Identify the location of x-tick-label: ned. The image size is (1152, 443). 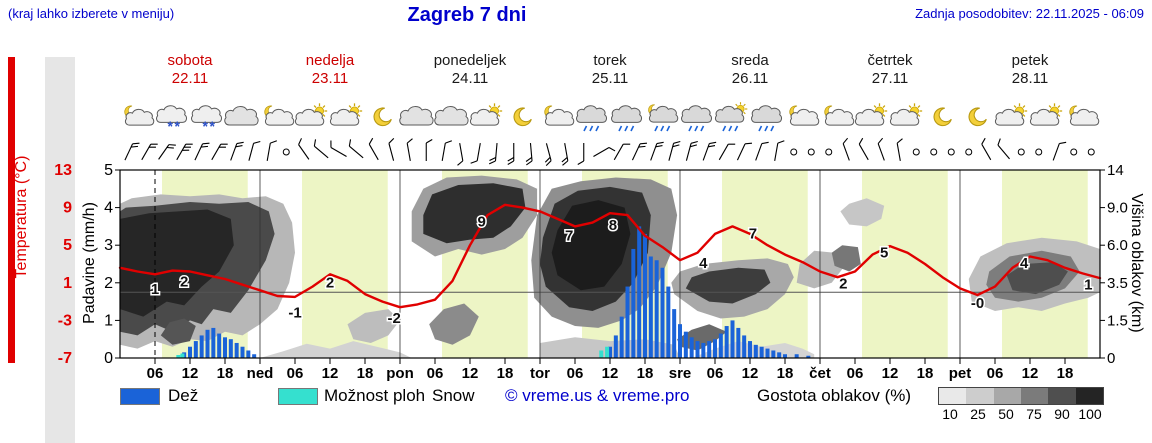
(260, 373).